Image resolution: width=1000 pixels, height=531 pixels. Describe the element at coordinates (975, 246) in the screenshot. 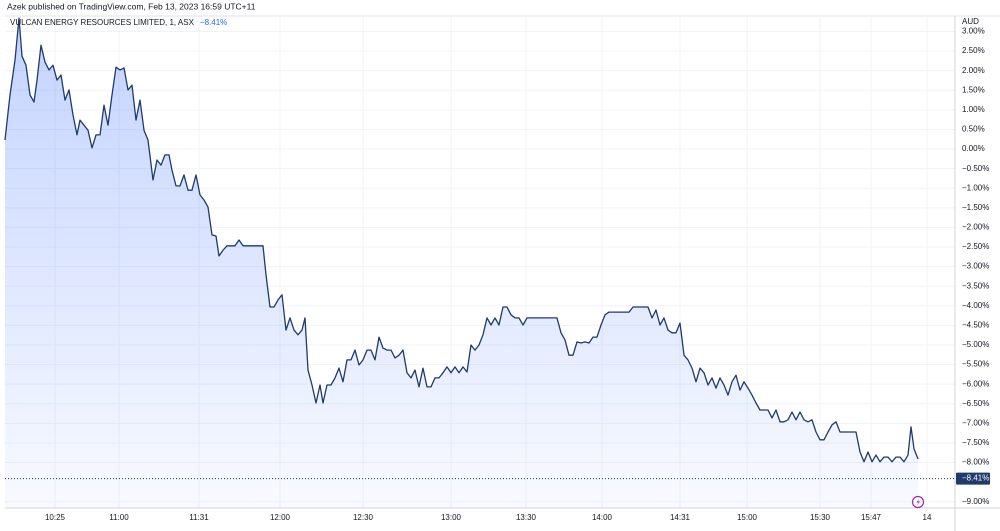

I see `y-tick-label: −2.50%` at that location.